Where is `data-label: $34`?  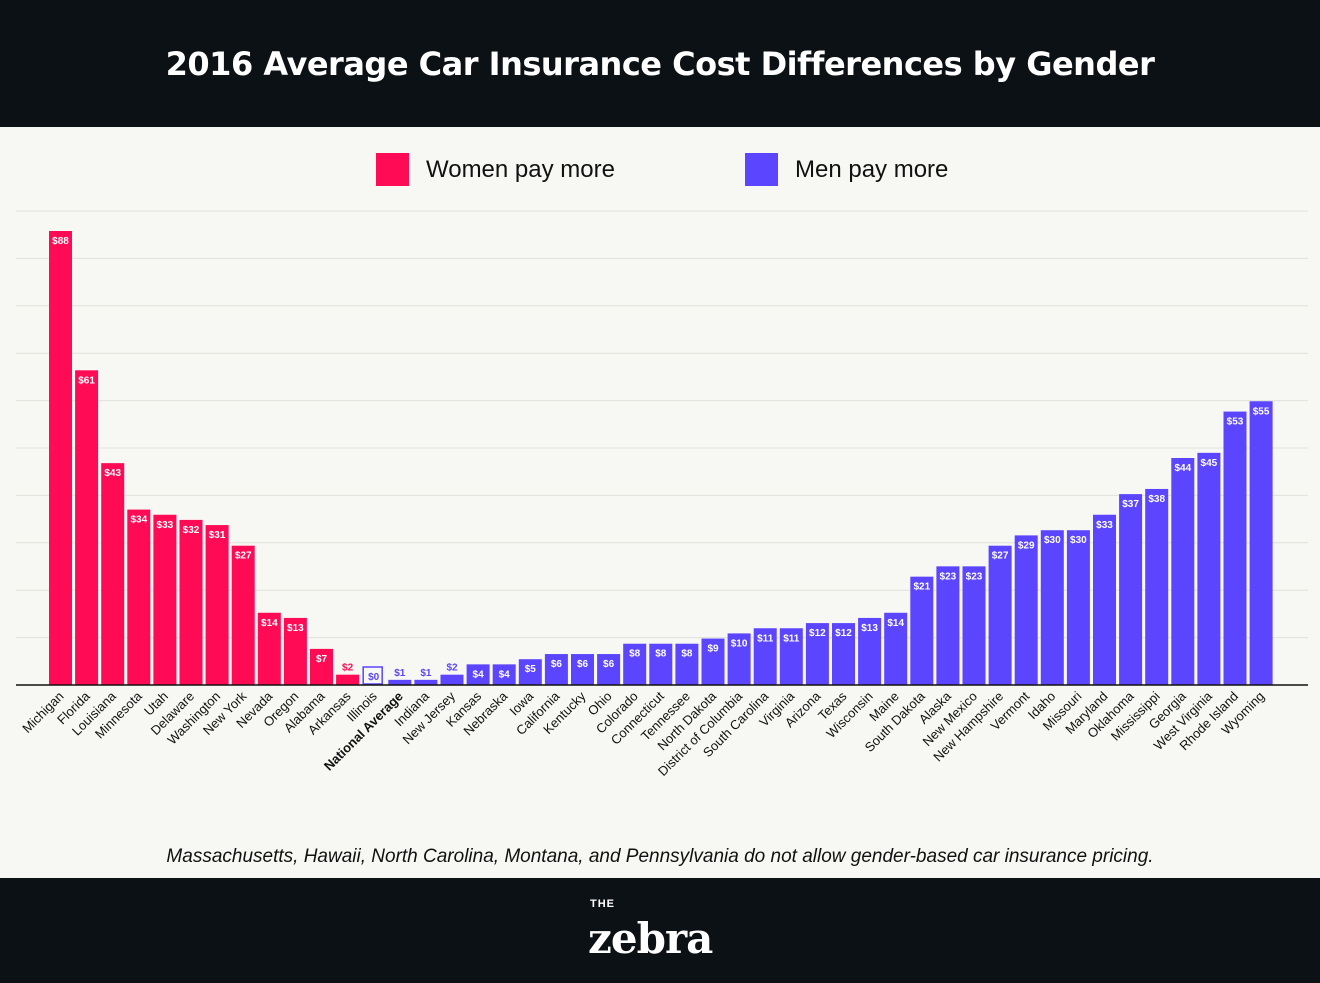
data-label: $34 is located at coordinates (138, 520).